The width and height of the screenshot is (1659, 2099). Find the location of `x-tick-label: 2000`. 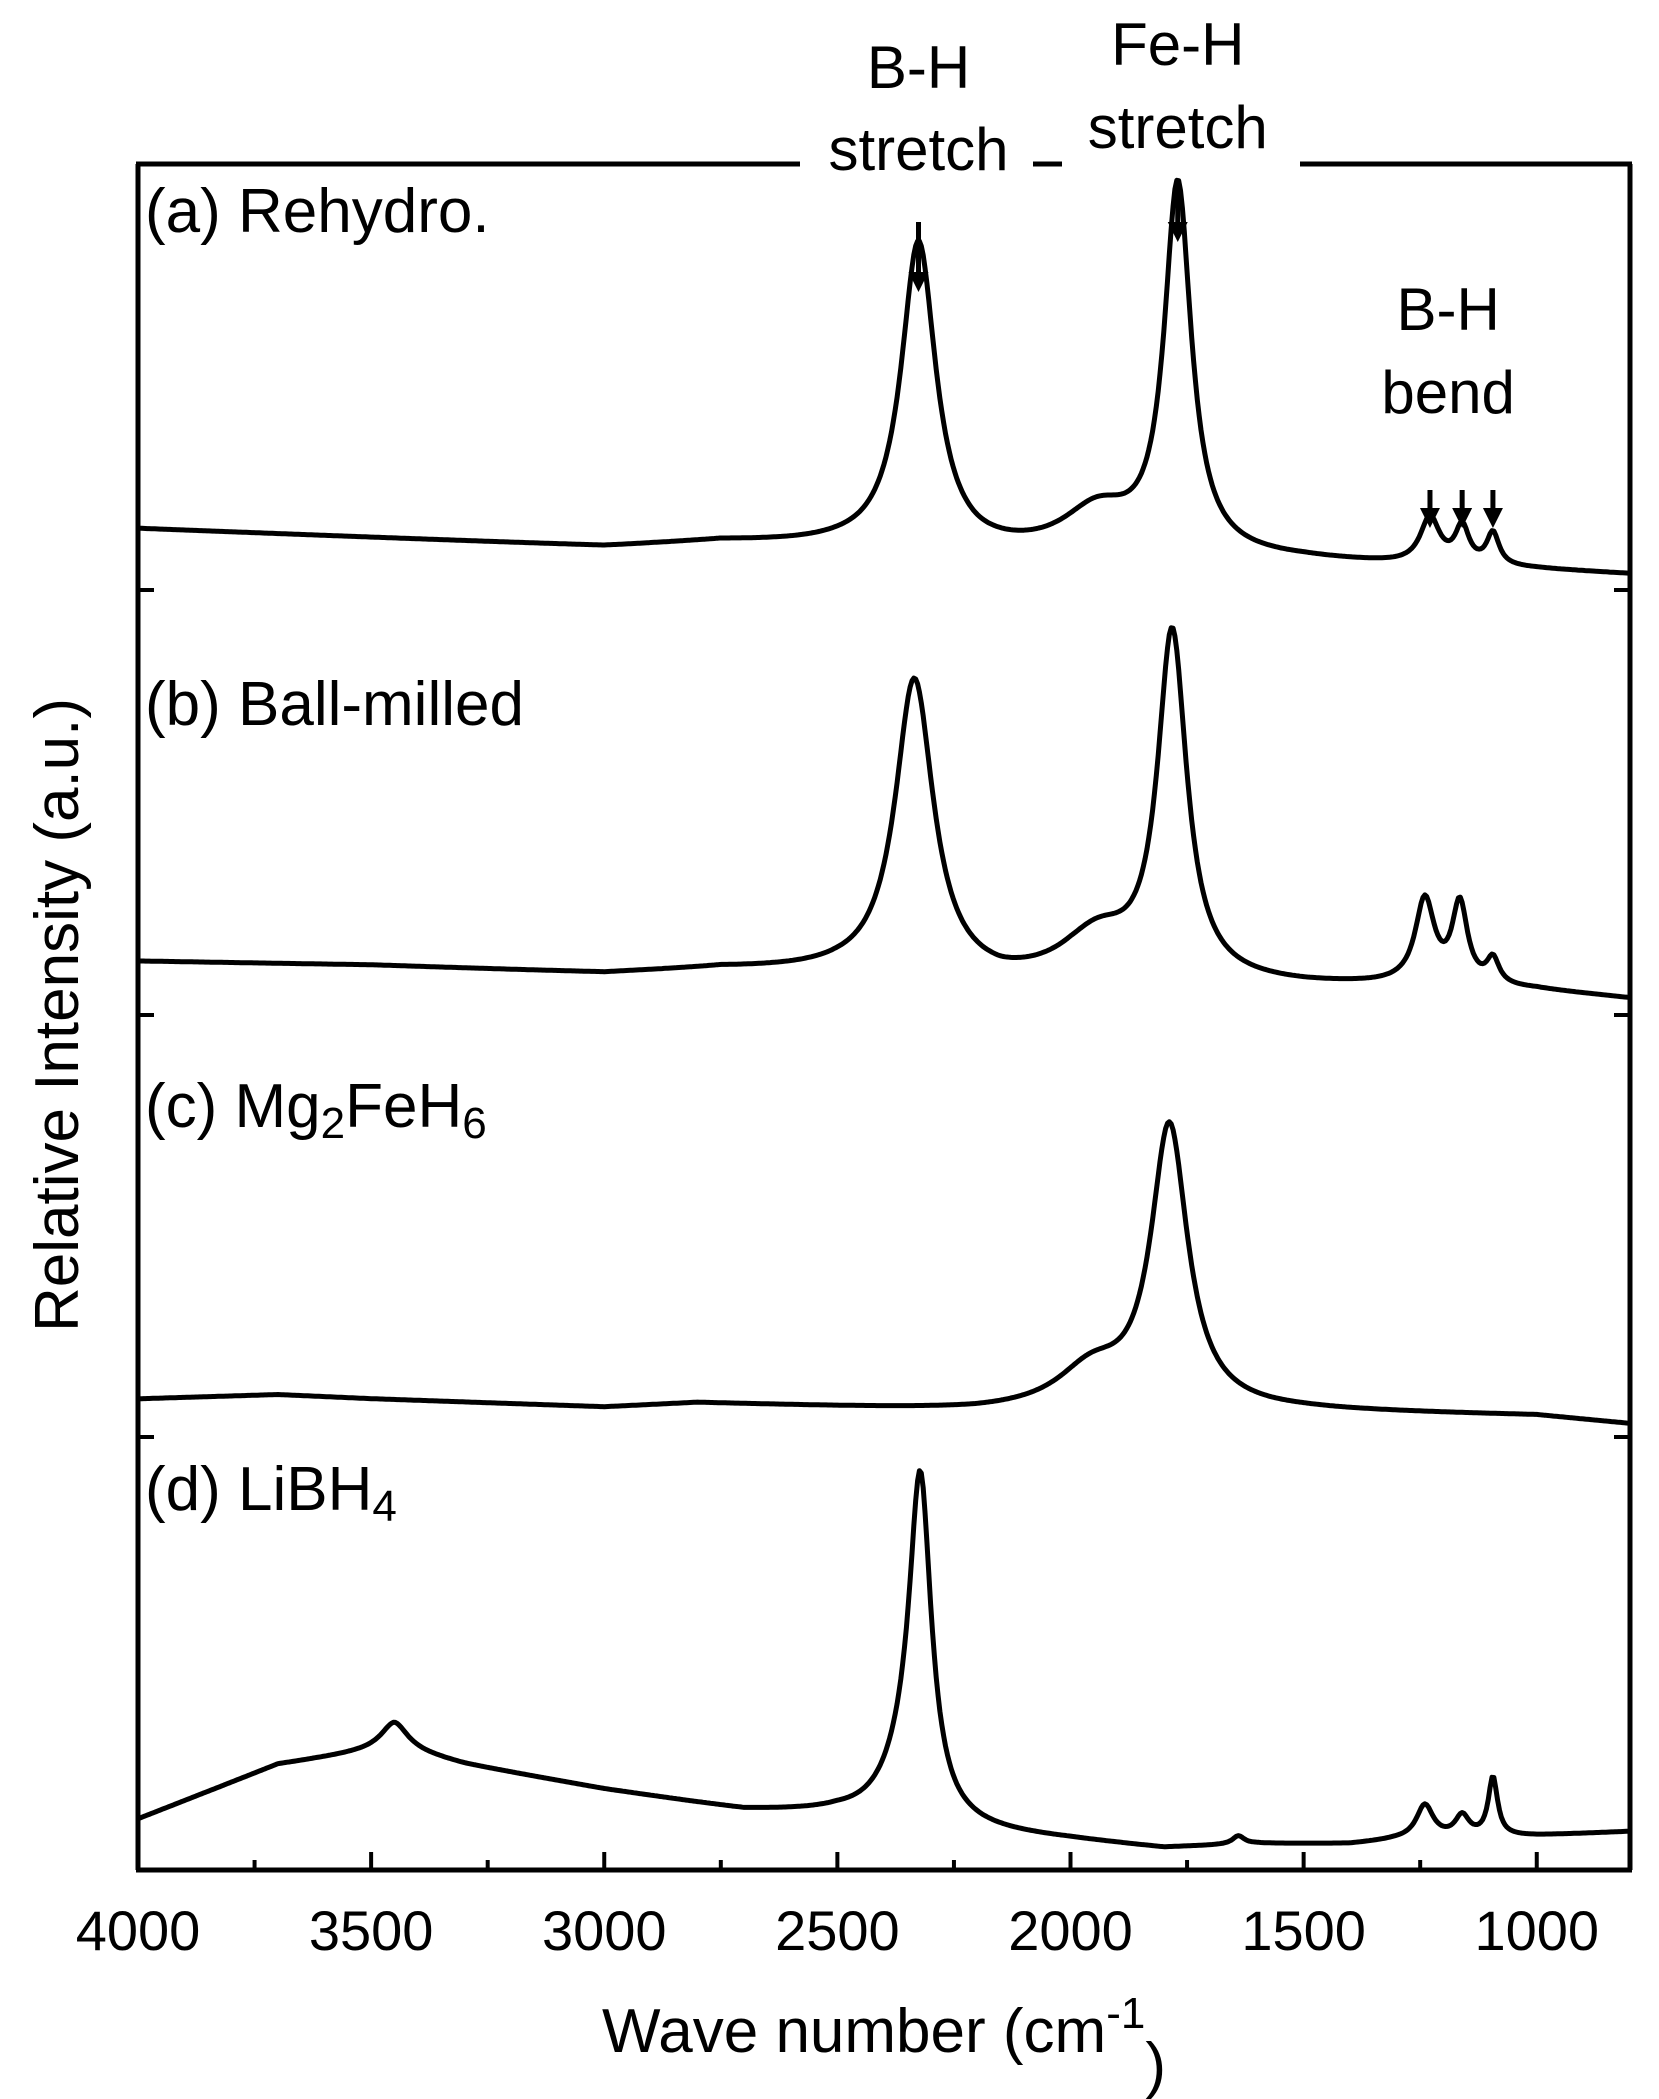

x-tick-label: 2000 is located at coordinates (1070, 1930).